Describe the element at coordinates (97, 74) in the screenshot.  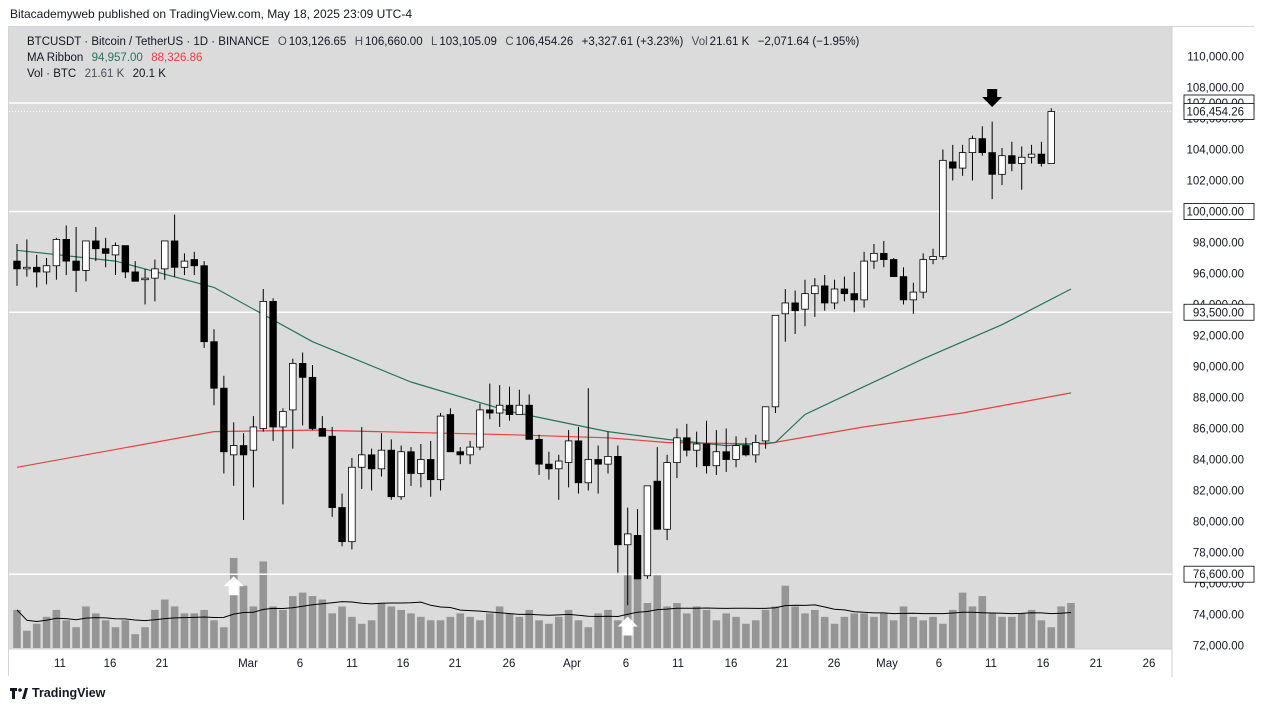
I see `legend-row-volume: Vol · BTC 21.61 K 20.1 K` at that location.